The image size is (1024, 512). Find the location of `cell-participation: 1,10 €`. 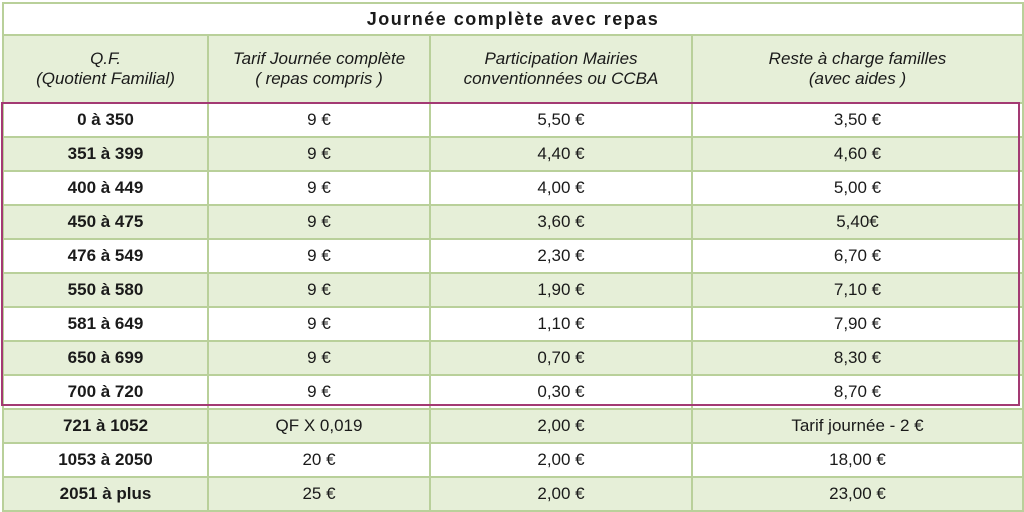

cell-participation: 1,10 € is located at coordinates (561, 324).